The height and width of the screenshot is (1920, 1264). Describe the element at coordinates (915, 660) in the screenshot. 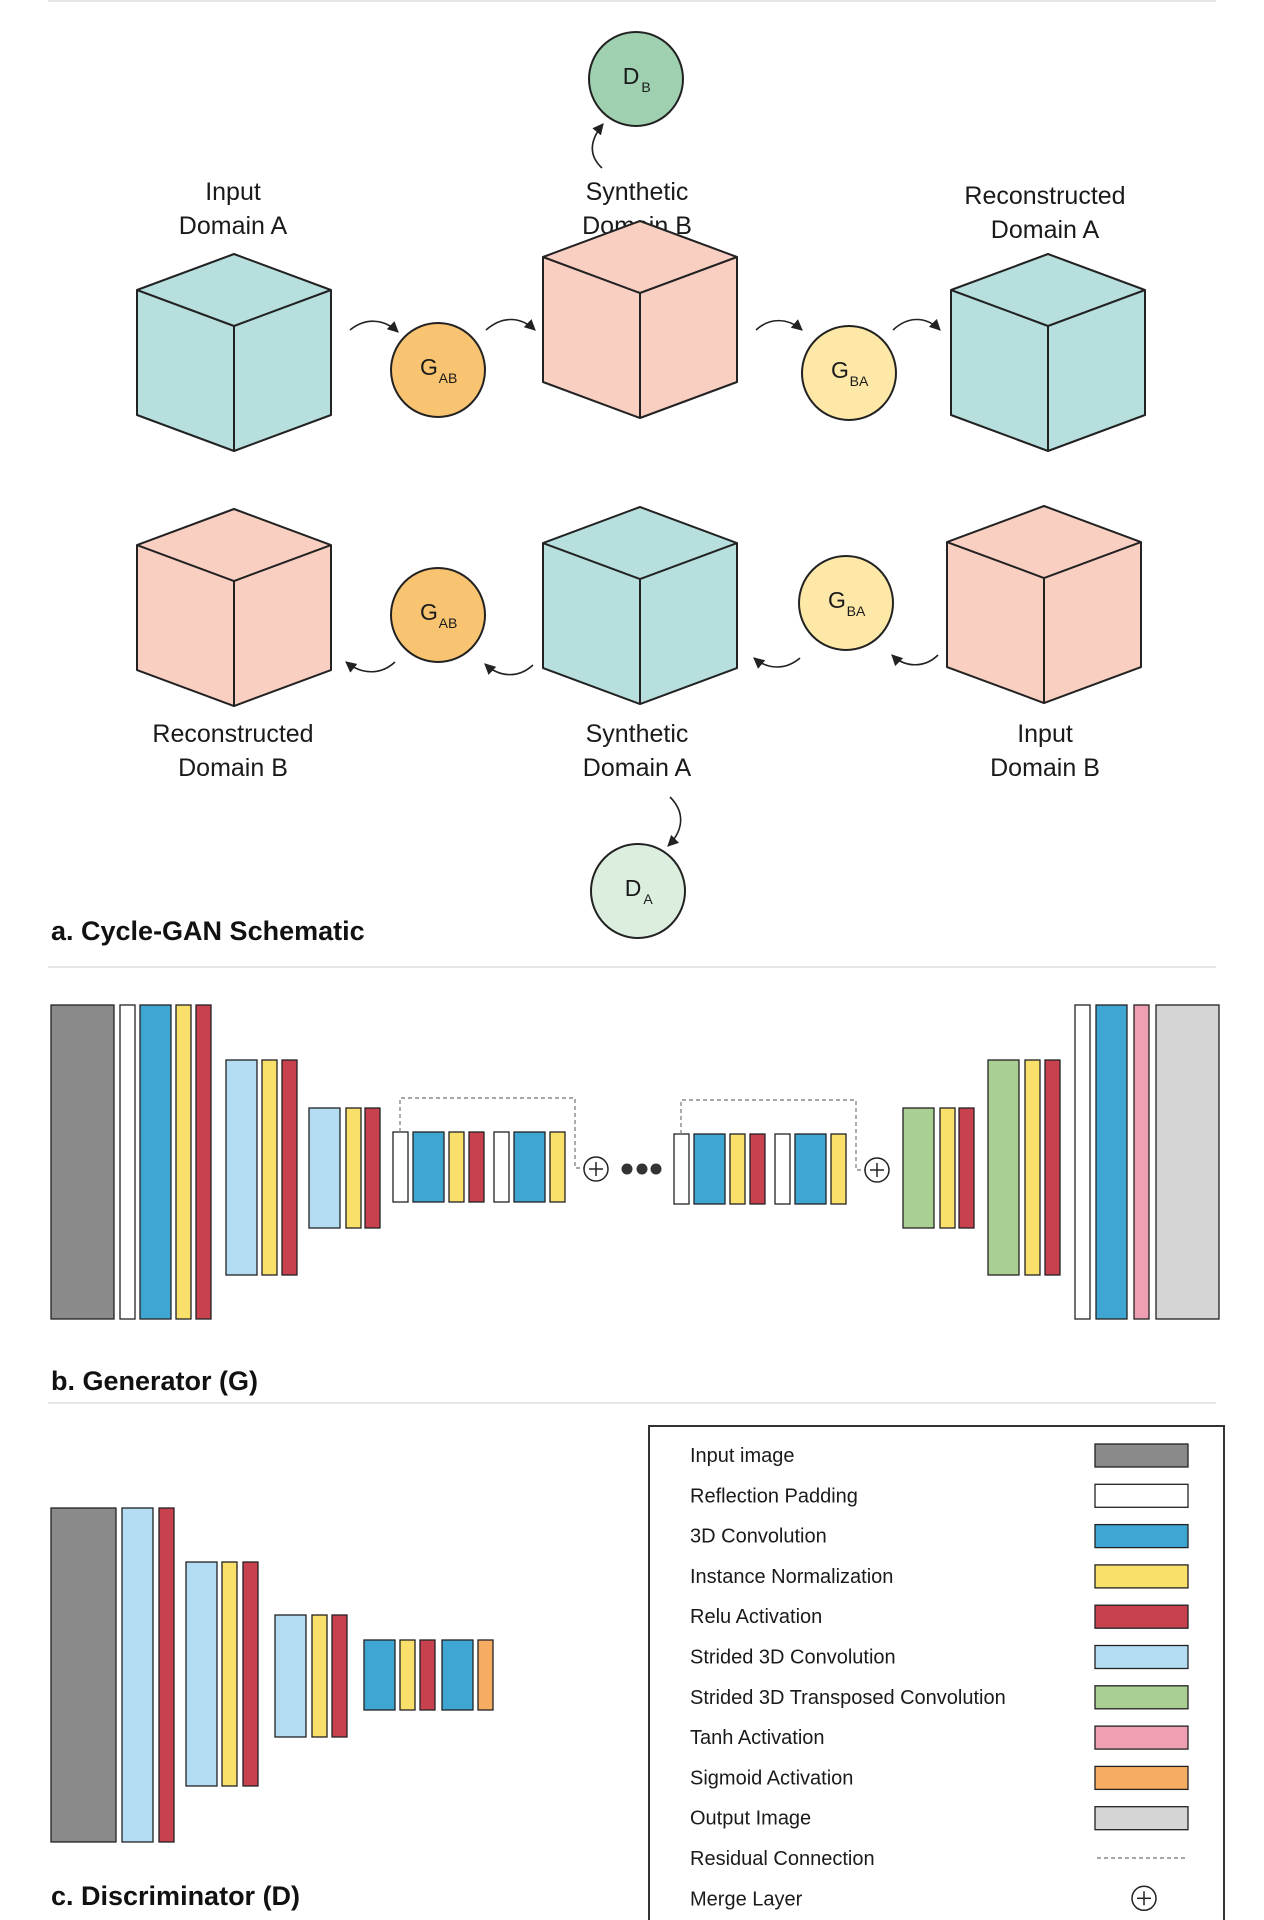

I see `arrow-input-b-to-g-ba` at that location.